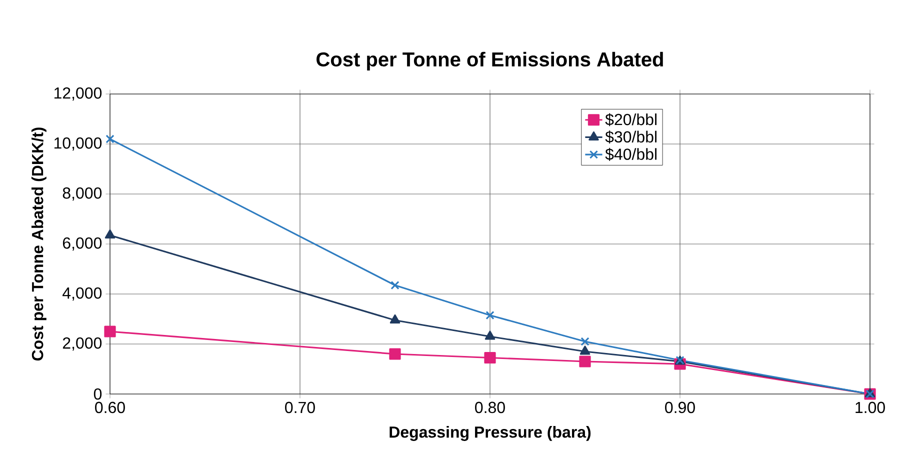 The width and height of the screenshot is (897, 469). What do you see at coordinates (490, 433) in the screenshot?
I see `x-axis-title: Degassing Pressure (bara)` at bounding box center [490, 433].